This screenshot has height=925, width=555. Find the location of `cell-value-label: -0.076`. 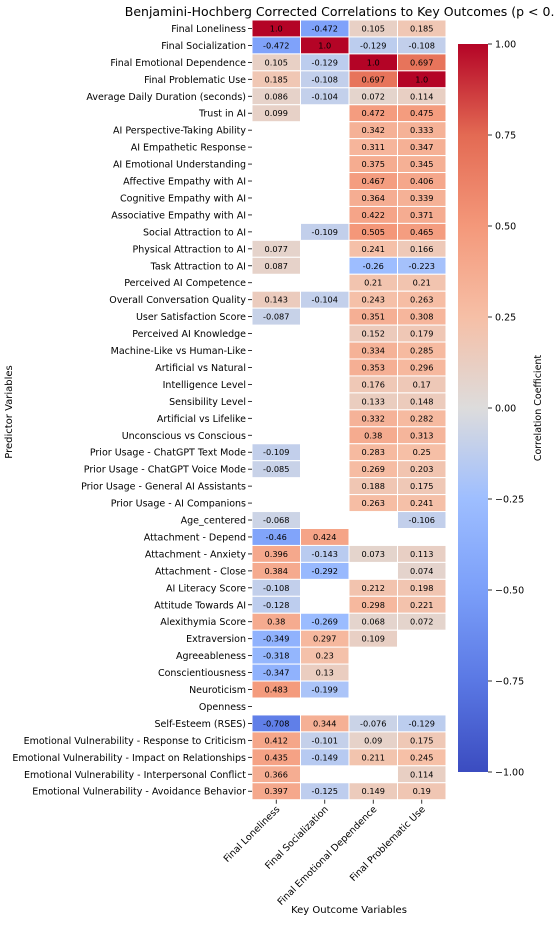

cell-value-label: -0.076 is located at coordinates (373, 723).